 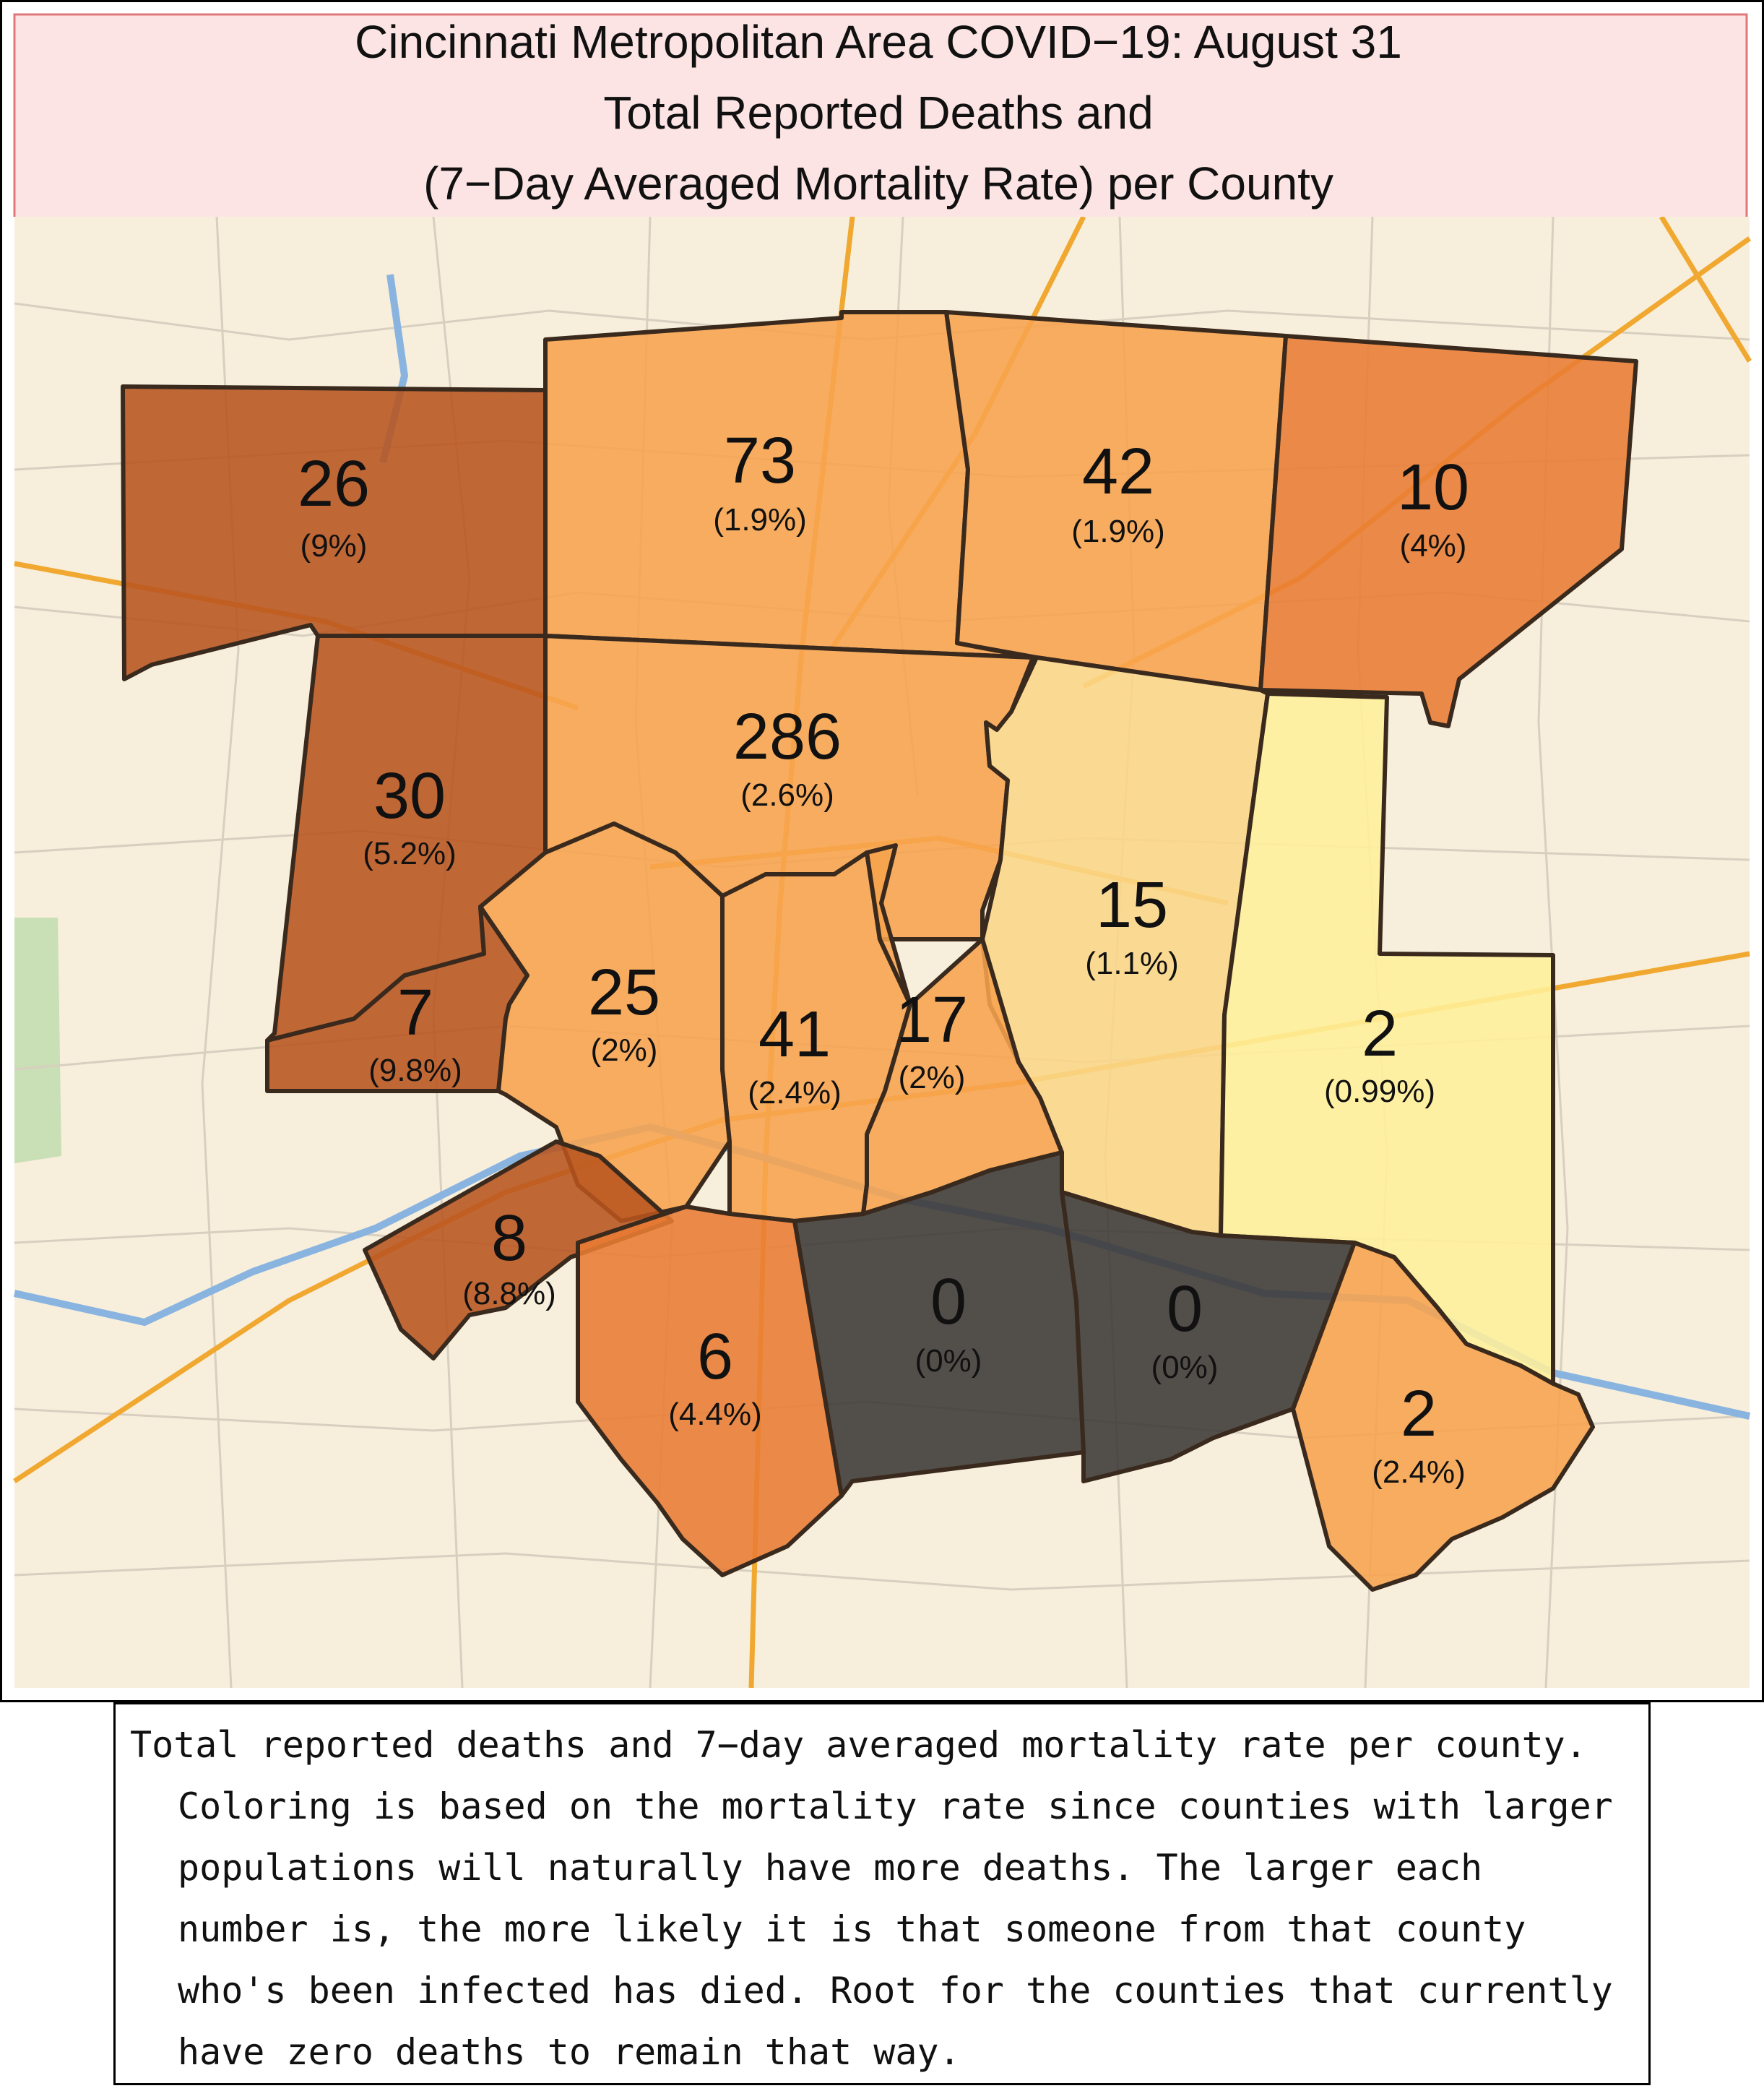 What do you see at coordinates (795, 1093) in the screenshot?
I see `county-kenton-rate: (2.4%)` at bounding box center [795, 1093].